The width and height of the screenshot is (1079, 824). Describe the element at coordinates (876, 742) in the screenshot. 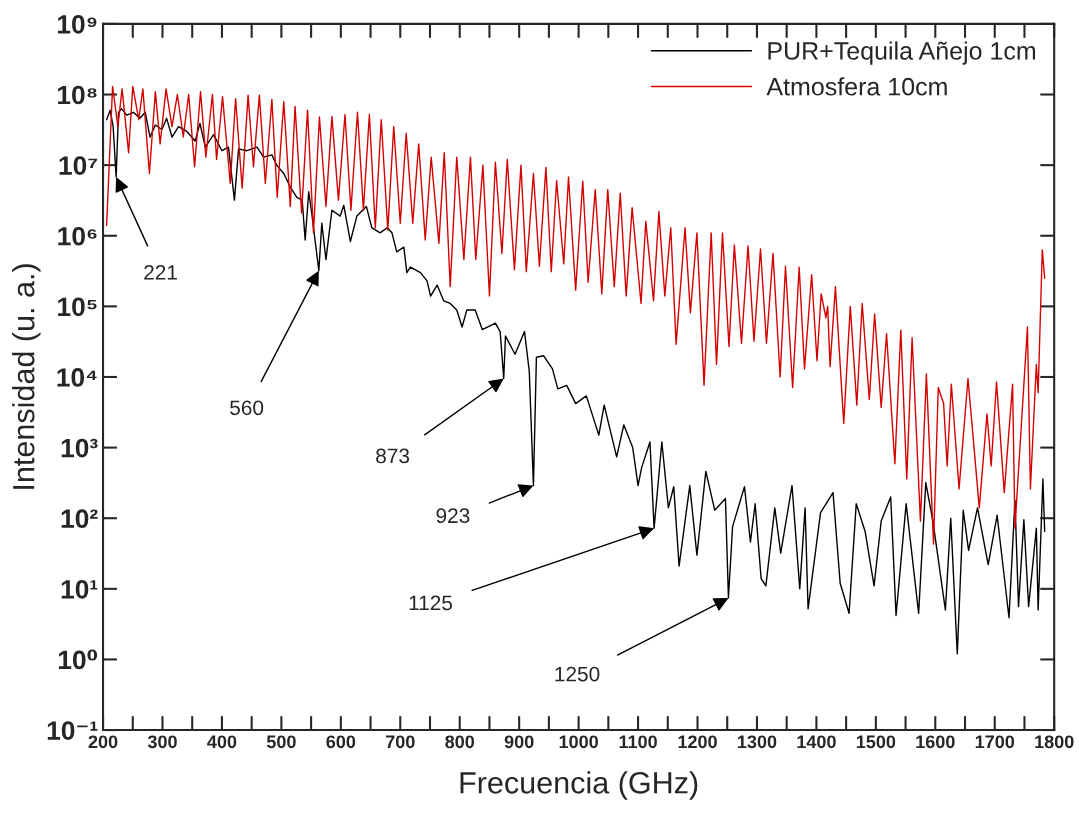

I see `x-tick-label: 1500` at that location.